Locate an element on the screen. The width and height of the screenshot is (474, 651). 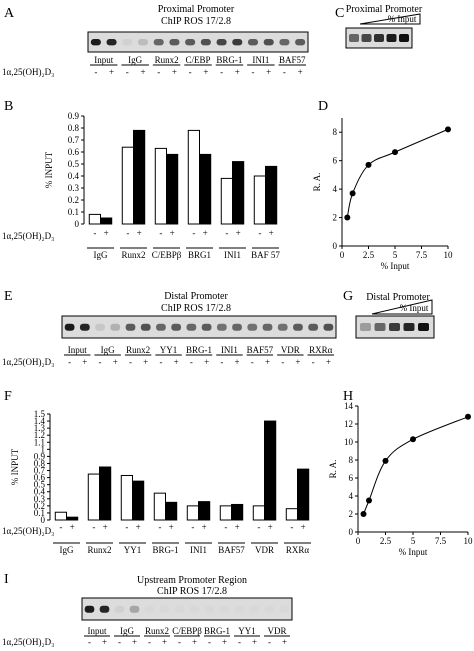
y-tick-label: 0.8 is located at coordinates (40, 463).